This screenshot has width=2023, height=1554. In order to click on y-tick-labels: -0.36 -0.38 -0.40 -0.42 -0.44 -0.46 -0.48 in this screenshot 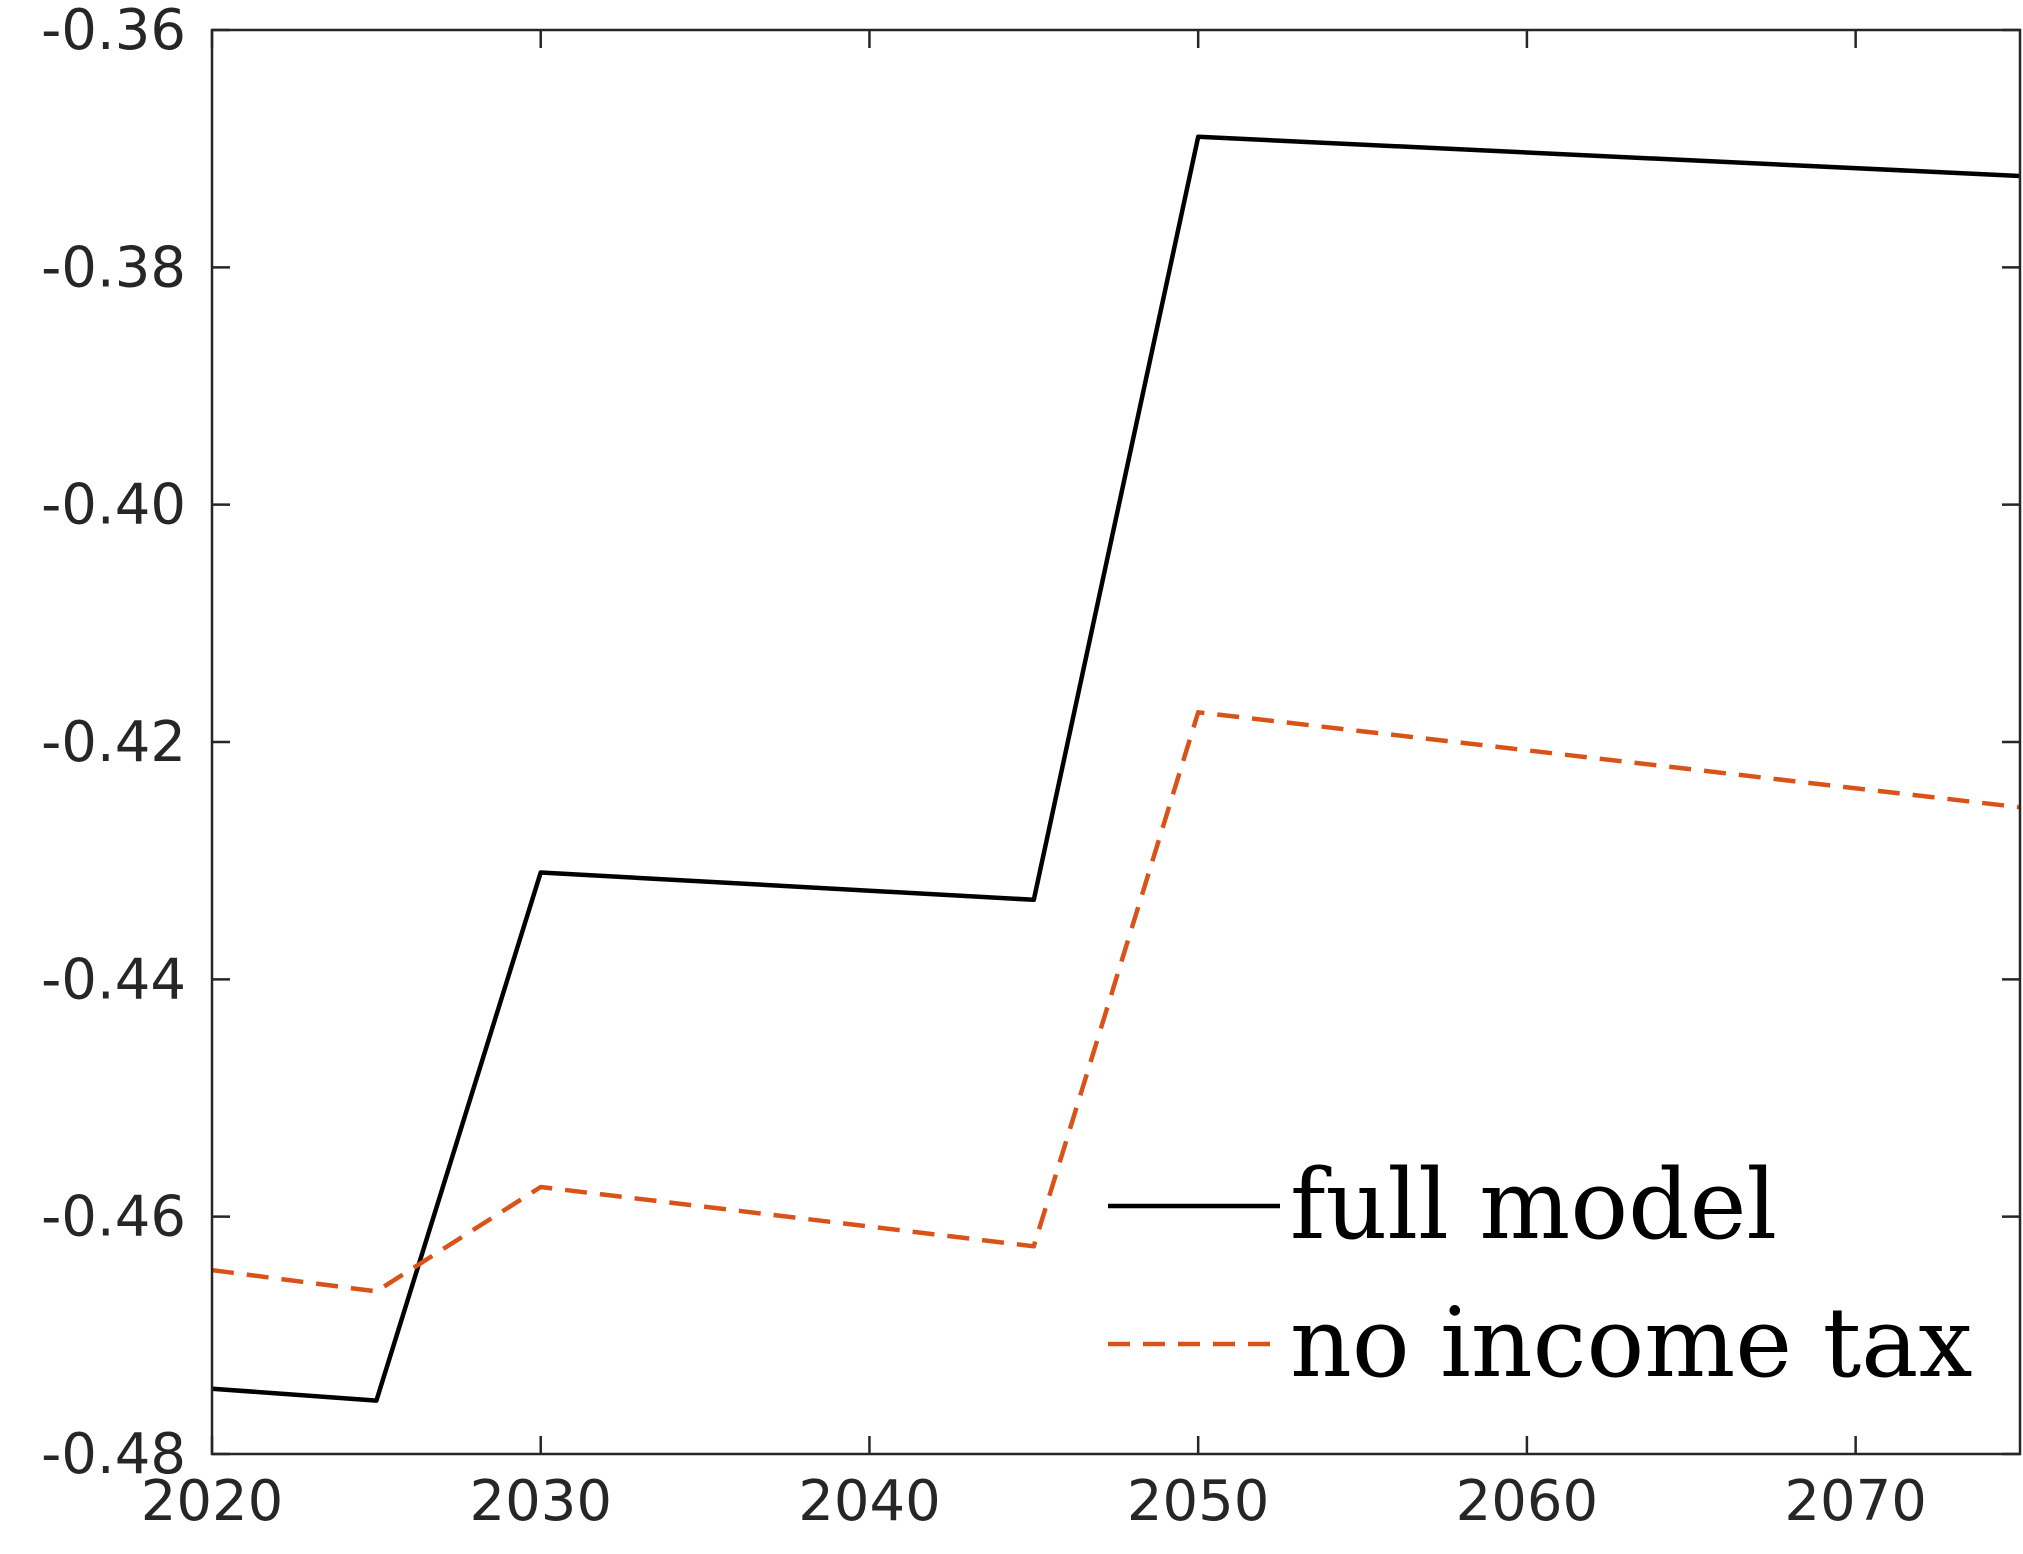, I will do `click(113, 743)`.